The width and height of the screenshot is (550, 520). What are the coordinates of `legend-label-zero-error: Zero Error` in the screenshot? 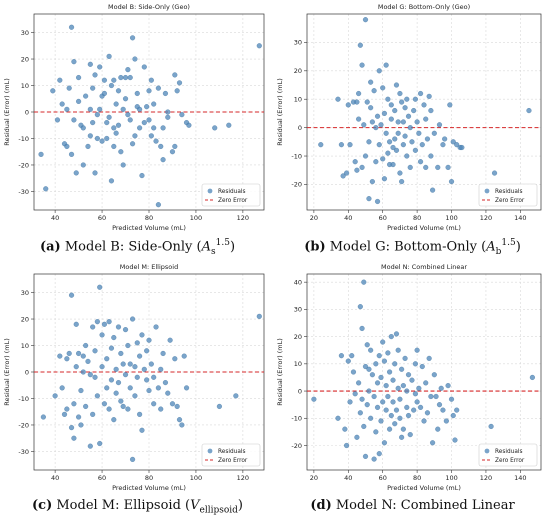 It's located at (233, 201).